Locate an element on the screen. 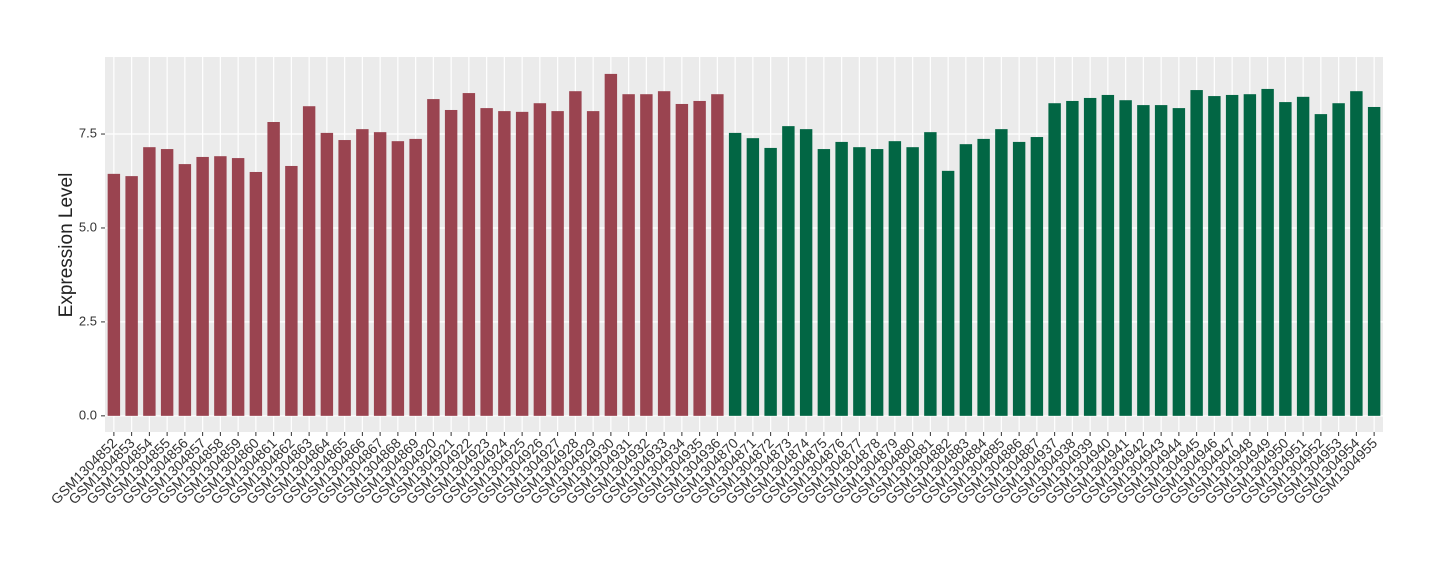 The height and width of the screenshot is (580, 1440). y-tick-label: 7.5 is located at coordinates (88, 132).